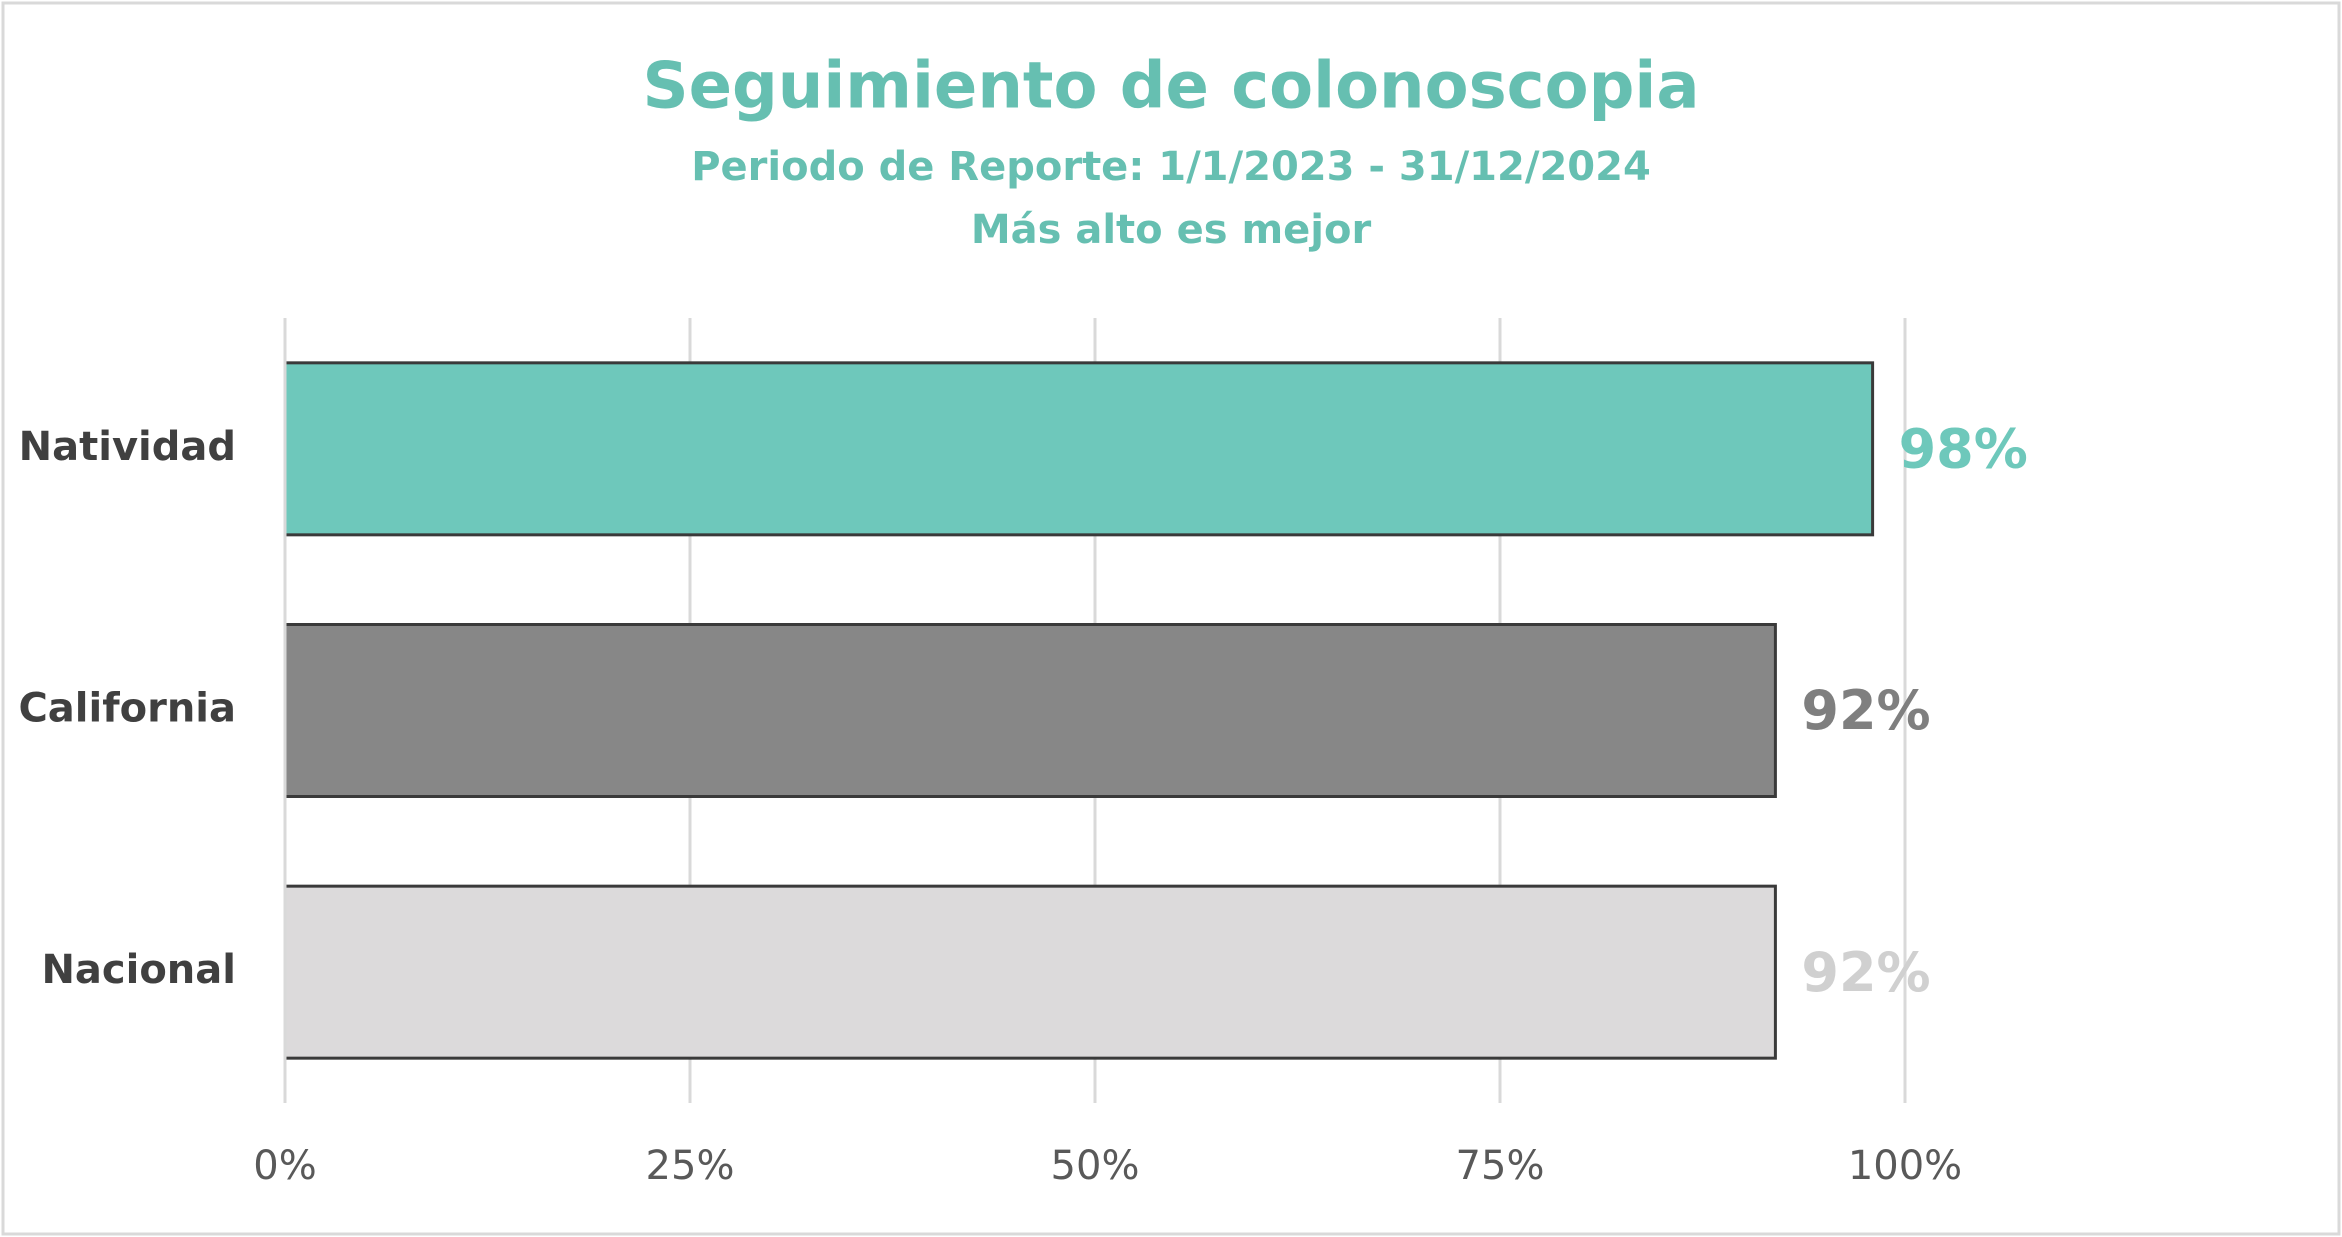 This screenshot has width=2342, height=1237. I want to click on x-tick-label: 50%, so click(1095, 1166).